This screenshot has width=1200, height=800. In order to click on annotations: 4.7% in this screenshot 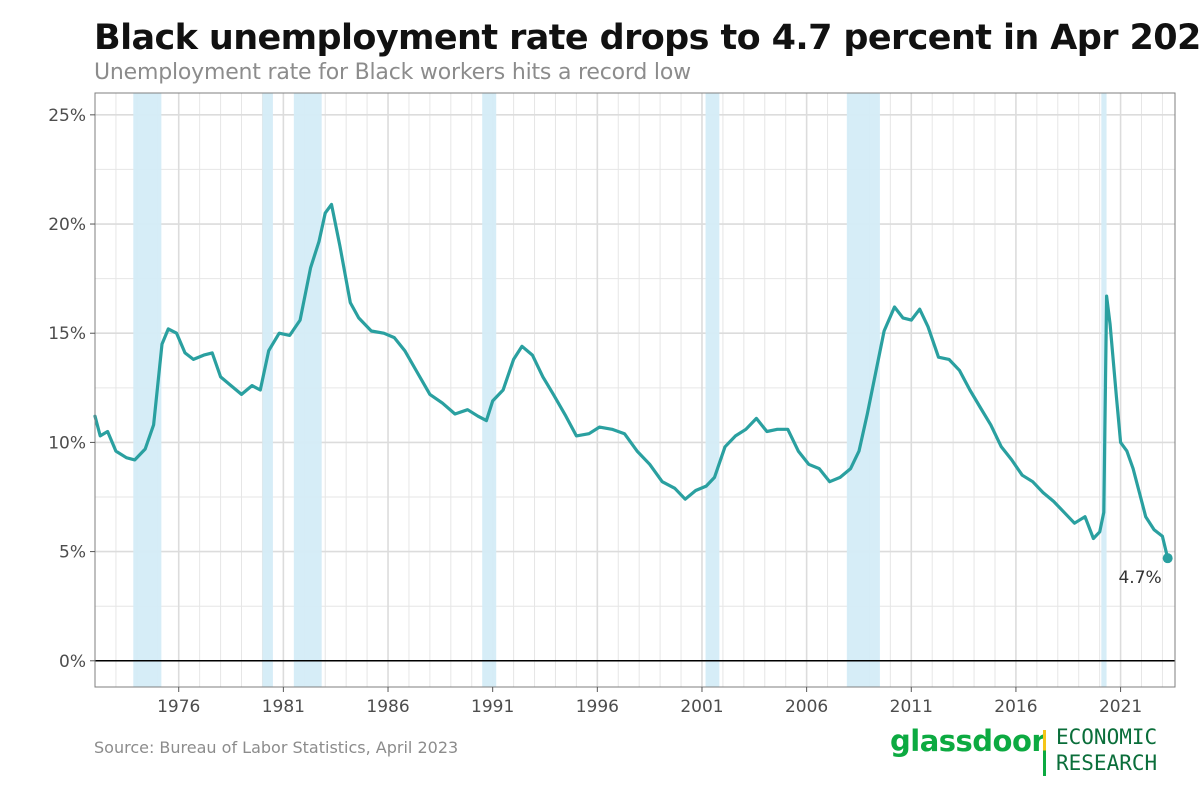, I will do `click(1145, 570)`.